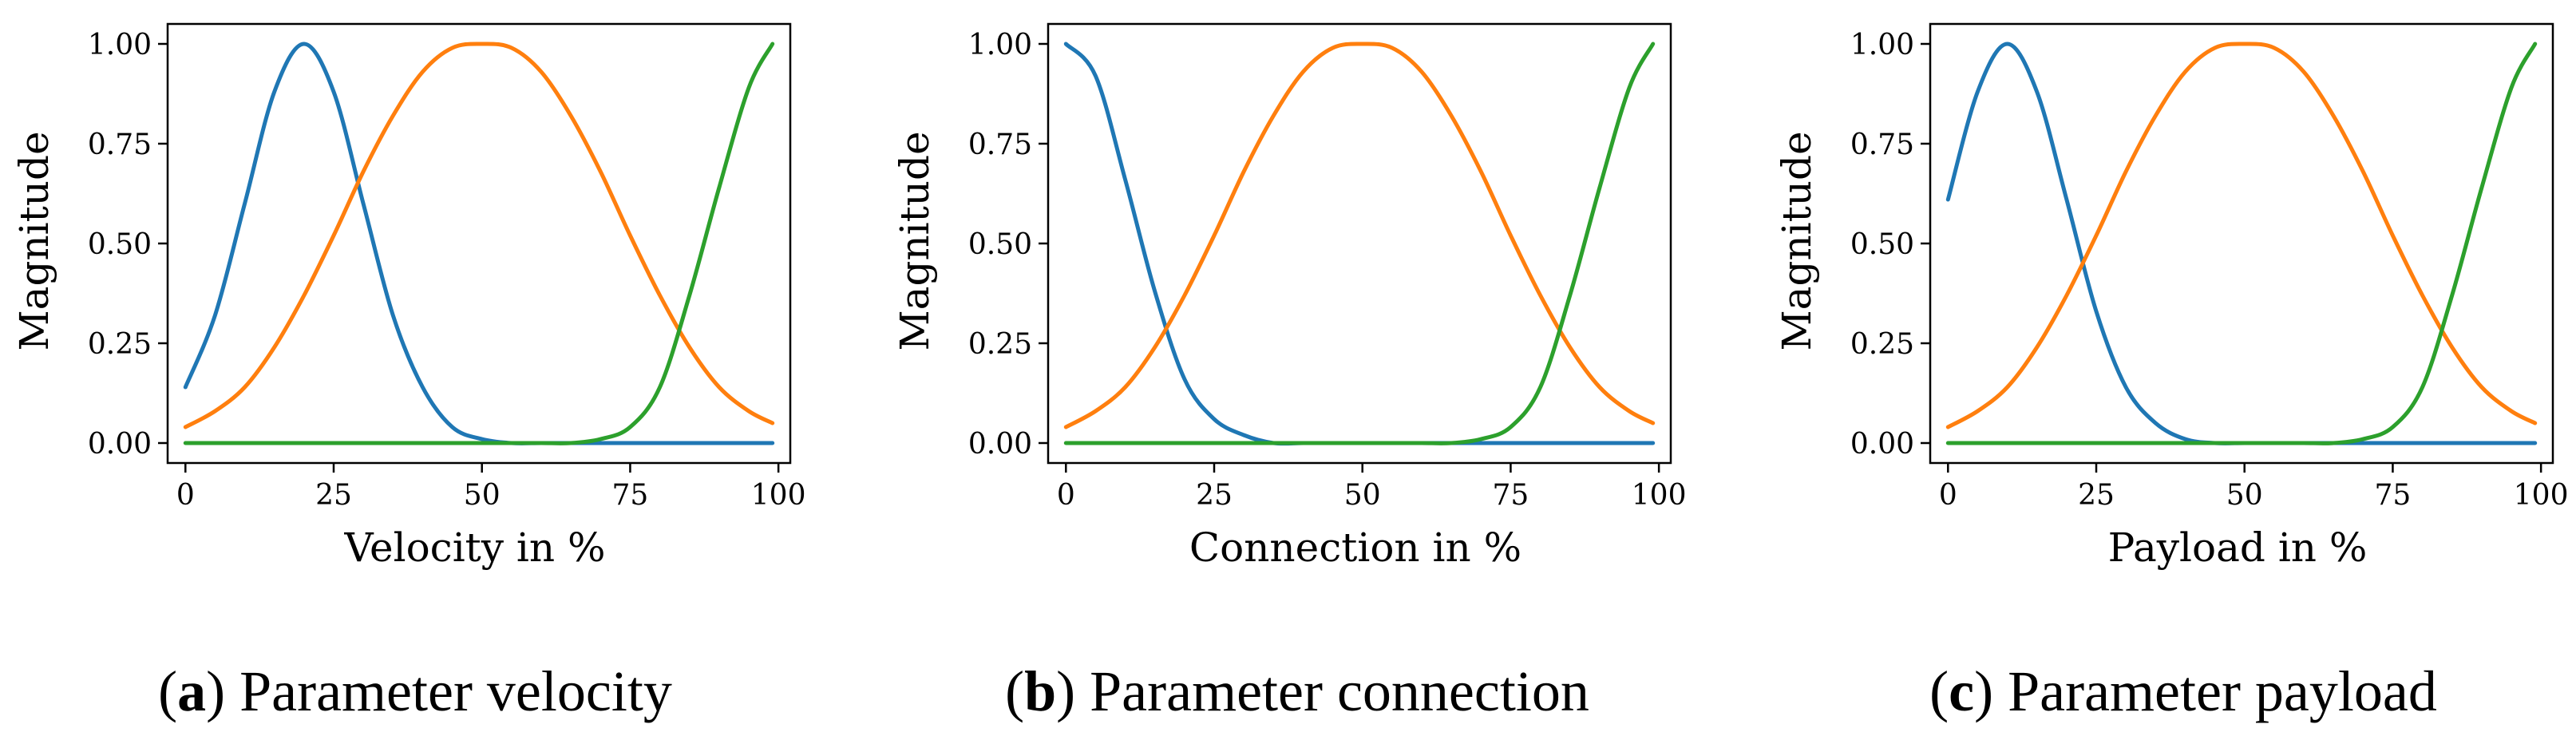  Describe the element at coordinates (2245, 496) in the screenshot. I see `x-tick-label-payload-50: 50` at that location.